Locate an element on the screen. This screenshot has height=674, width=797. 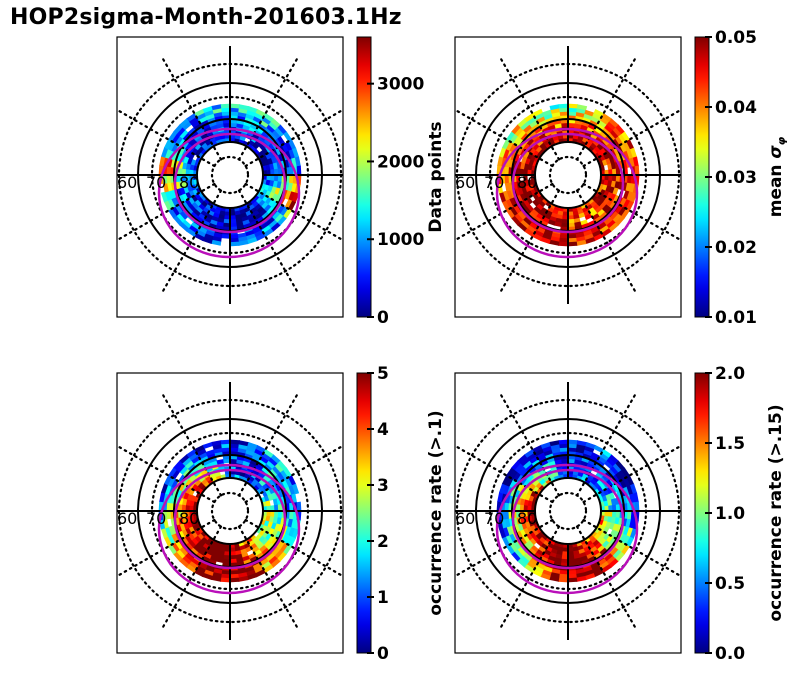
colorbar-tick-label: 3 is located at coordinates (383, 486).